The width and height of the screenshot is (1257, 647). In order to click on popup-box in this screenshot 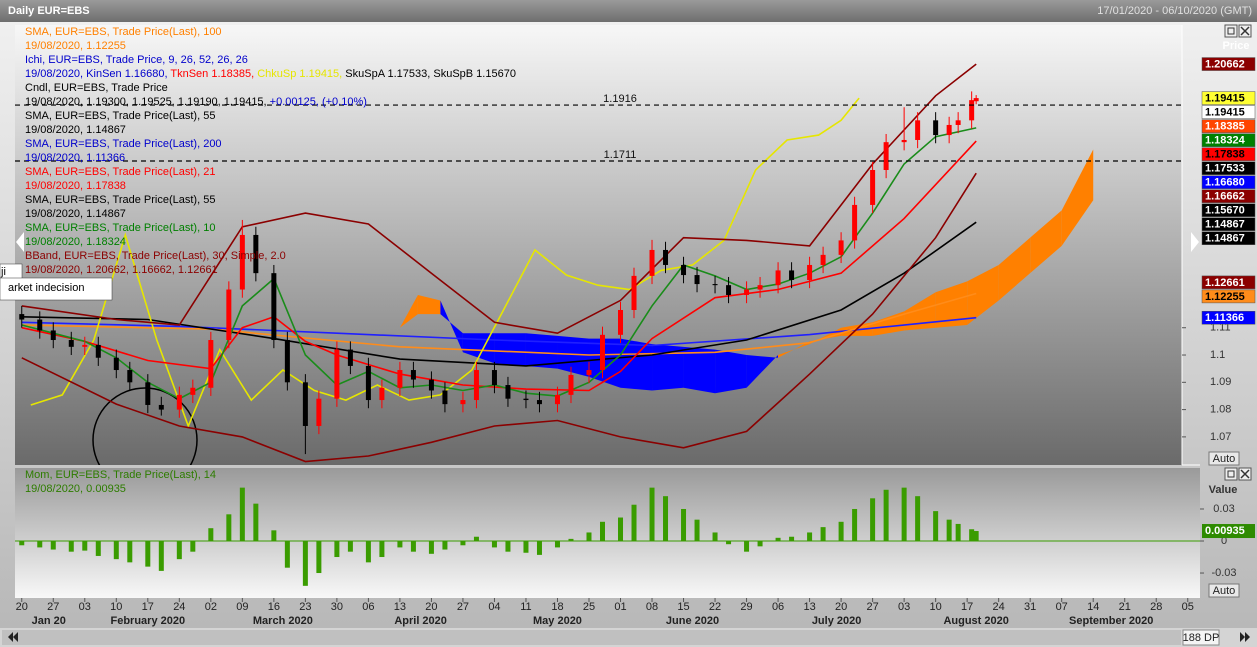, I will do `click(56, 289)`.